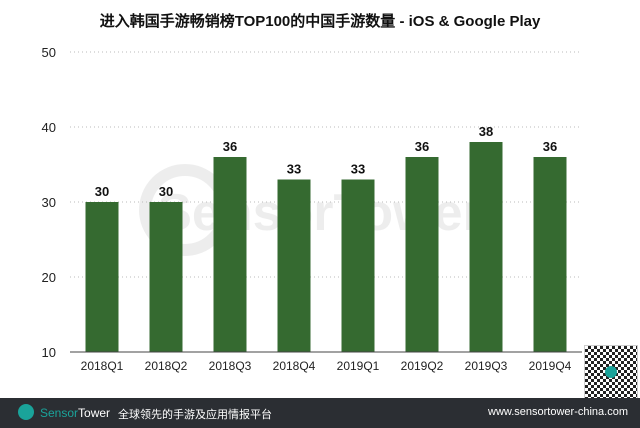 The image size is (640, 428). Describe the element at coordinates (166, 366) in the screenshot. I see `x-tick-label: 2018Q2` at that location.